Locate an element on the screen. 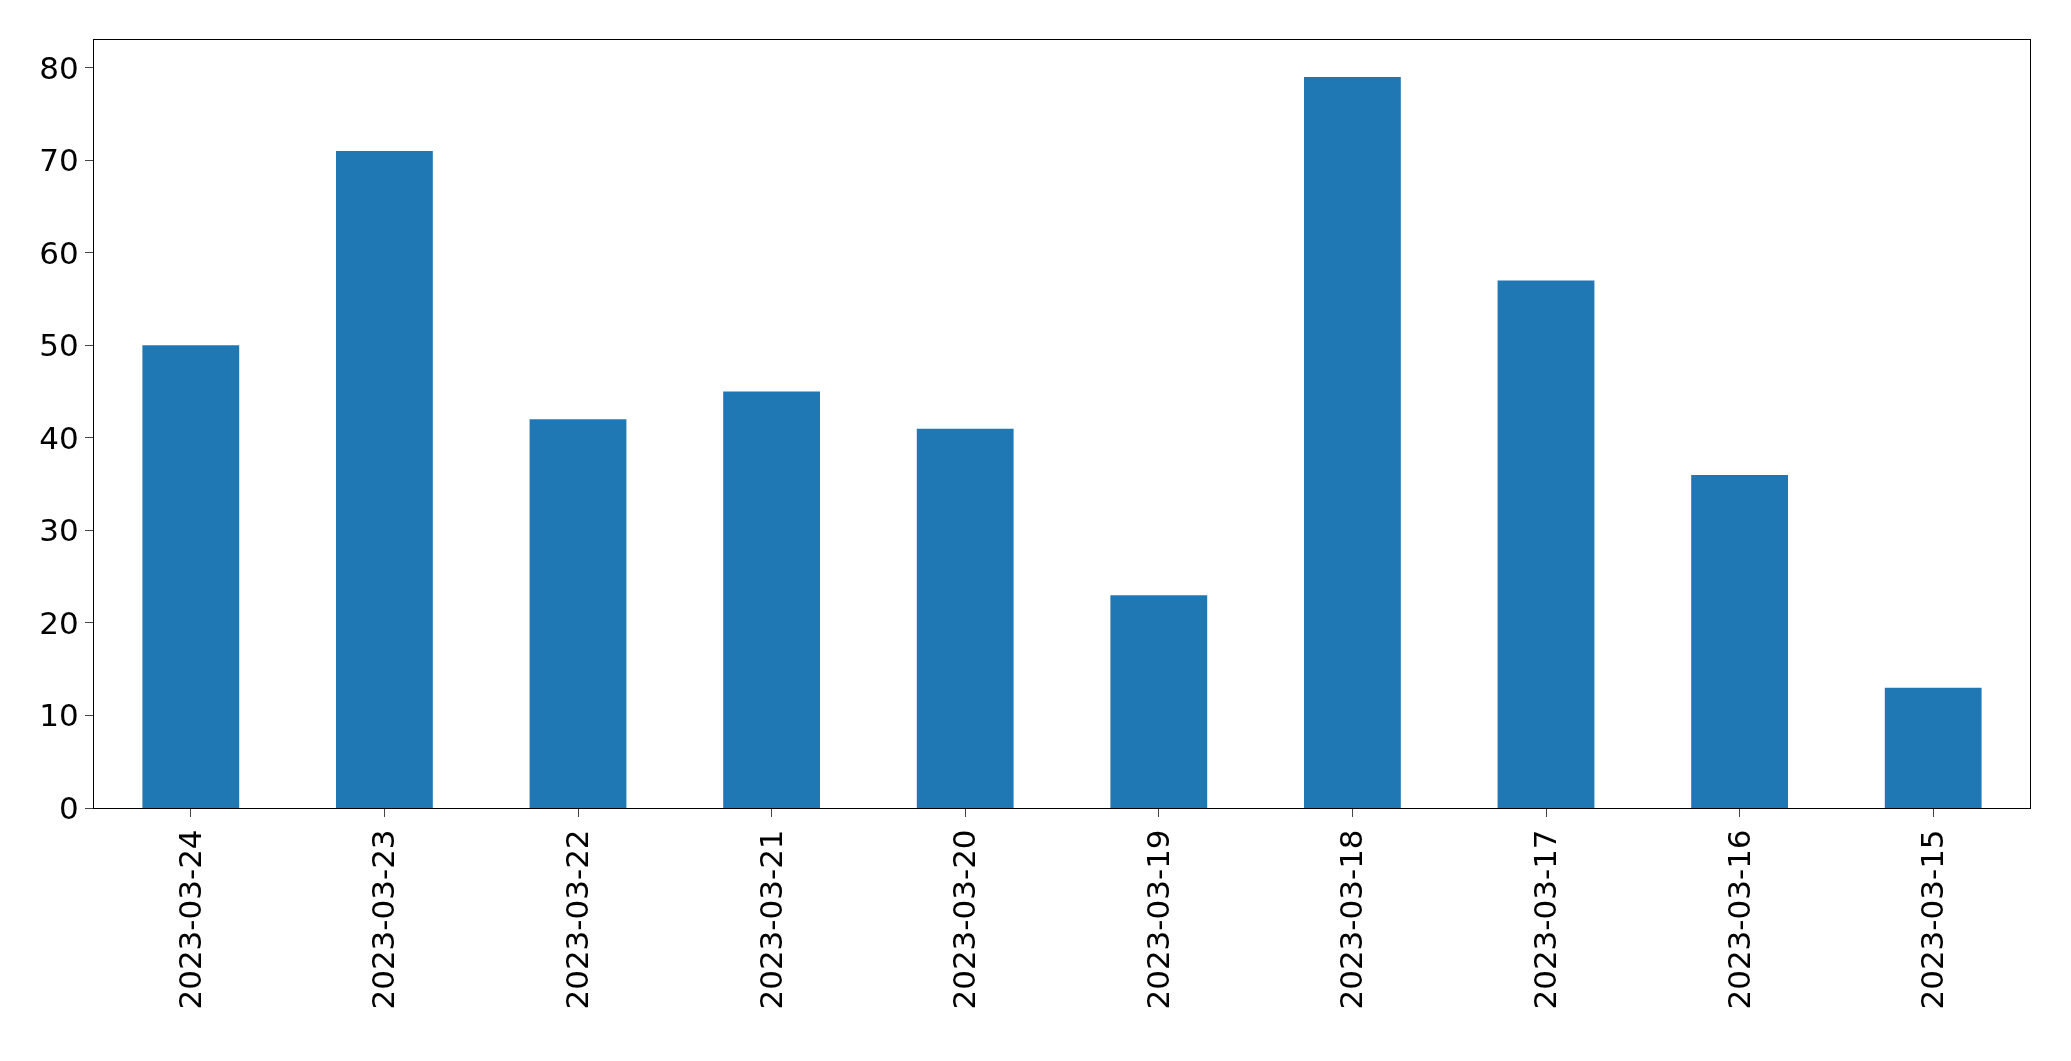  y-tick-label: 80 is located at coordinates (59, 67).